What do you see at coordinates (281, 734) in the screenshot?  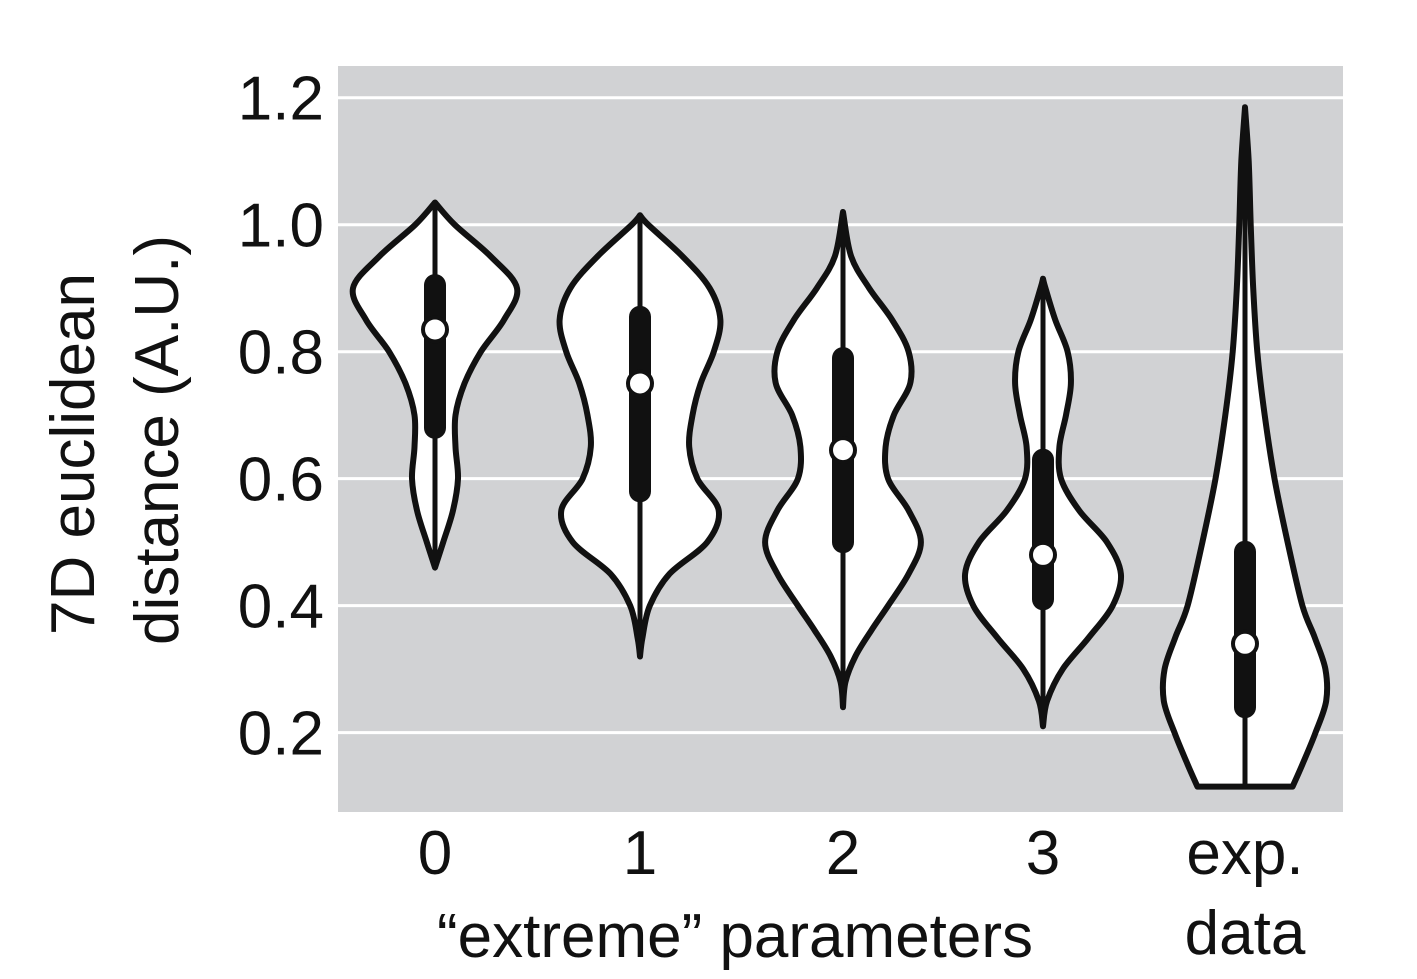 I see `y-tick-label-0: 0.2` at bounding box center [281, 734].